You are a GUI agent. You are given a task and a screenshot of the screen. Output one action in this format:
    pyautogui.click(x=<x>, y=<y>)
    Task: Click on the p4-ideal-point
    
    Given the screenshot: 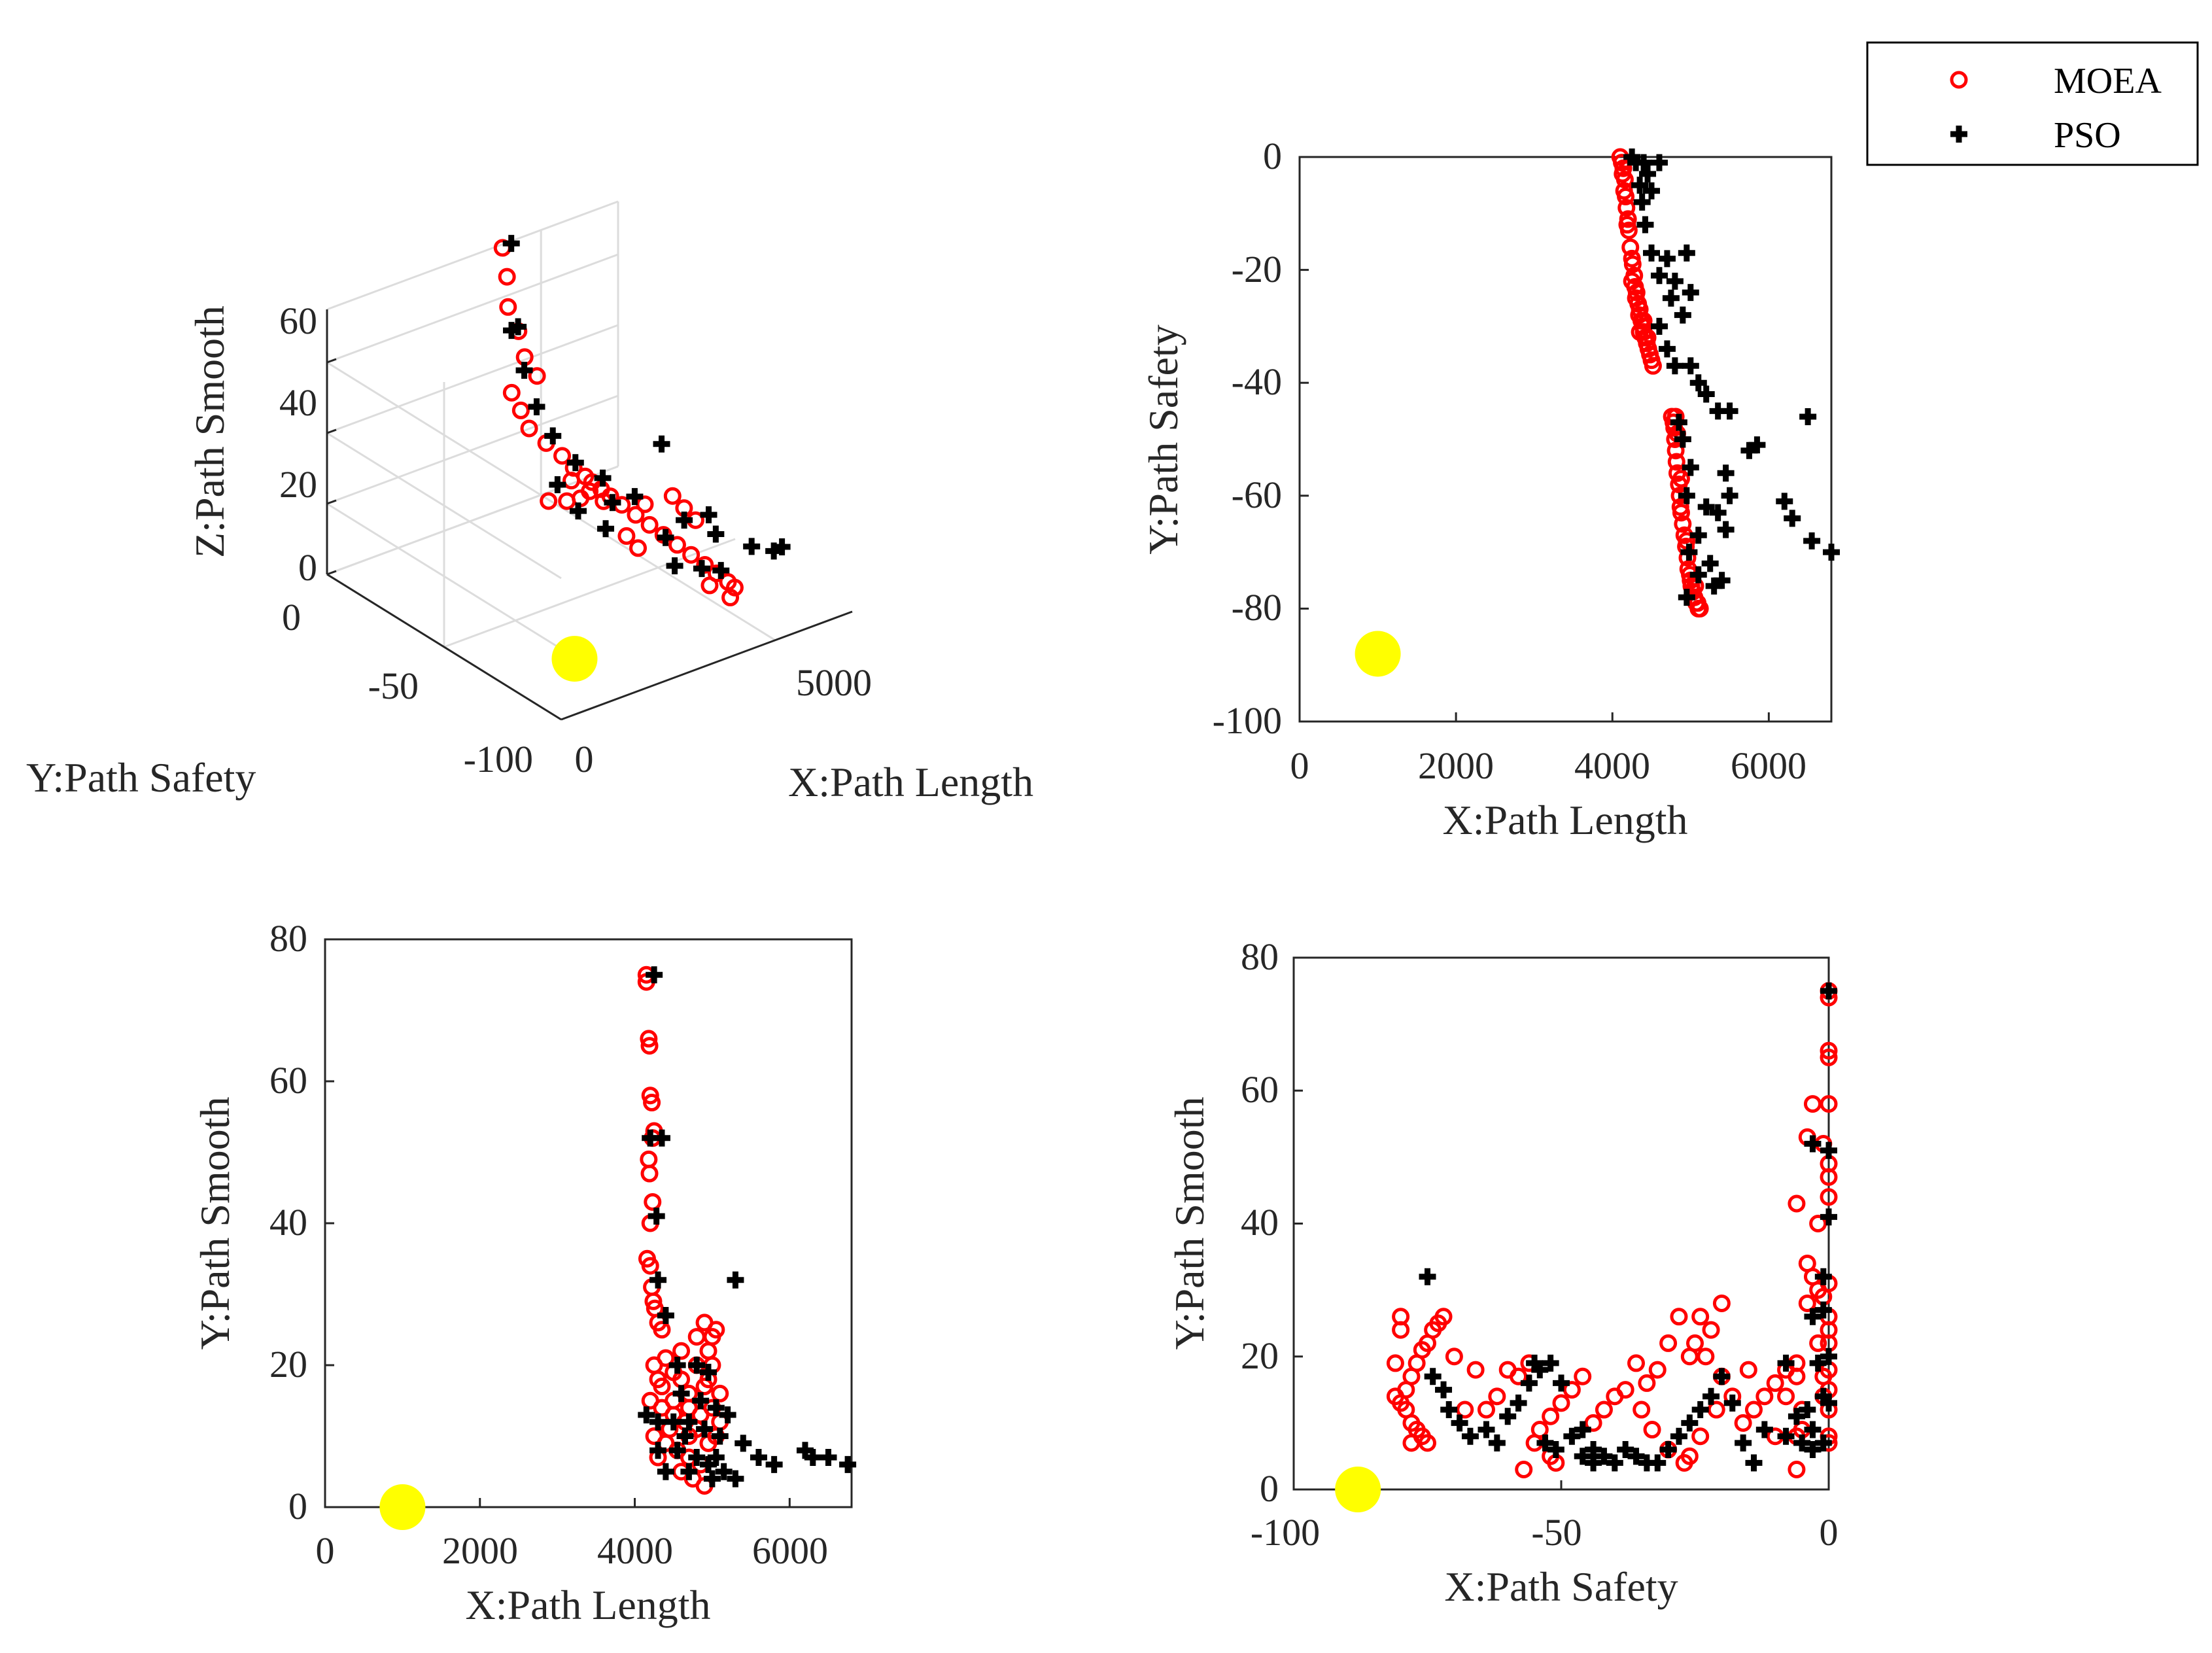 What is the action you would take?
    pyautogui.click(x=1358, y=1490)
    